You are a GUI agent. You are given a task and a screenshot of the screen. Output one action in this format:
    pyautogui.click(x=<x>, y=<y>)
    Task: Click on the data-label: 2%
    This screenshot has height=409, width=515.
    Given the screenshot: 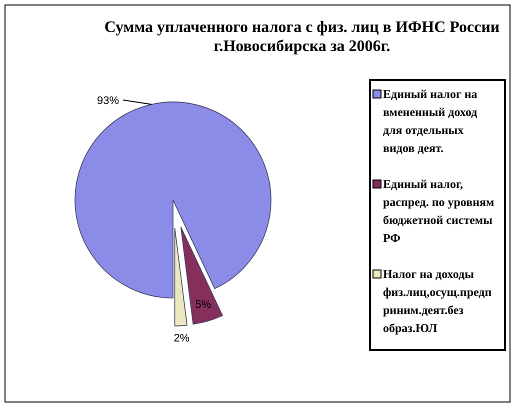 What is the action you would take?
    pyautogui.click(x=182, y=338)
    